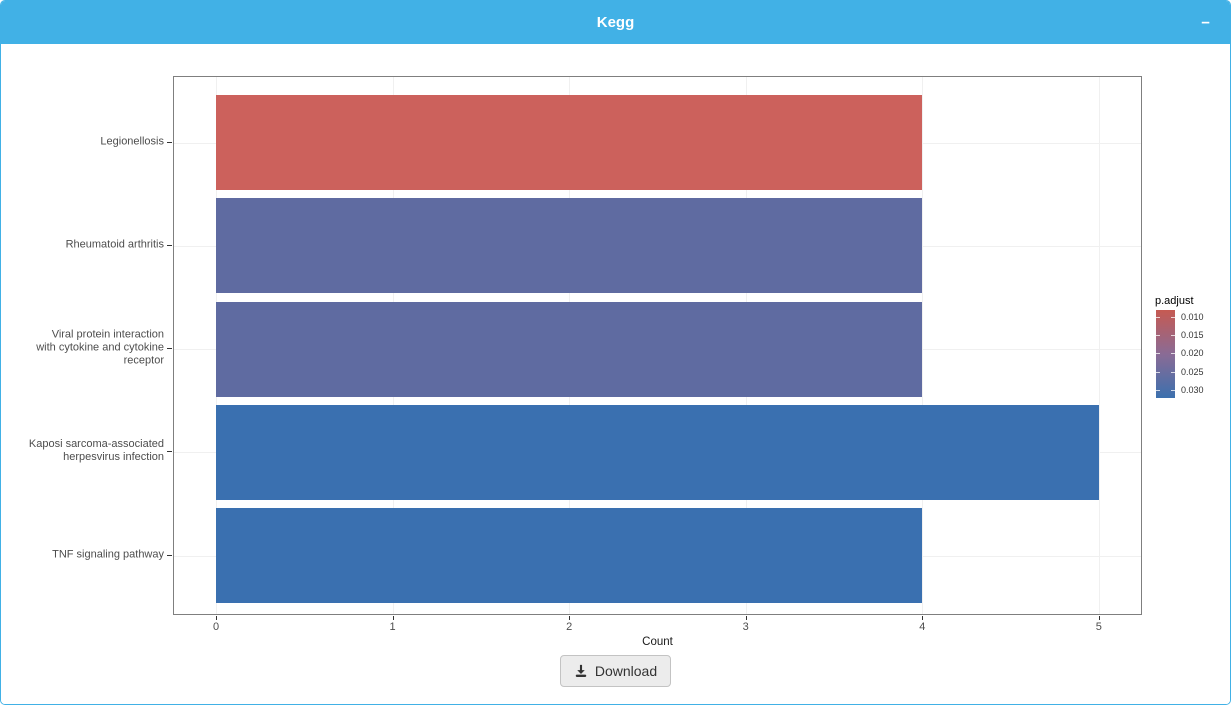 Image resolution: width=1231 pixels, height=705 pixels. I want to click on y-axis-label: Rheumatoid arthritis, so click(114, 244).